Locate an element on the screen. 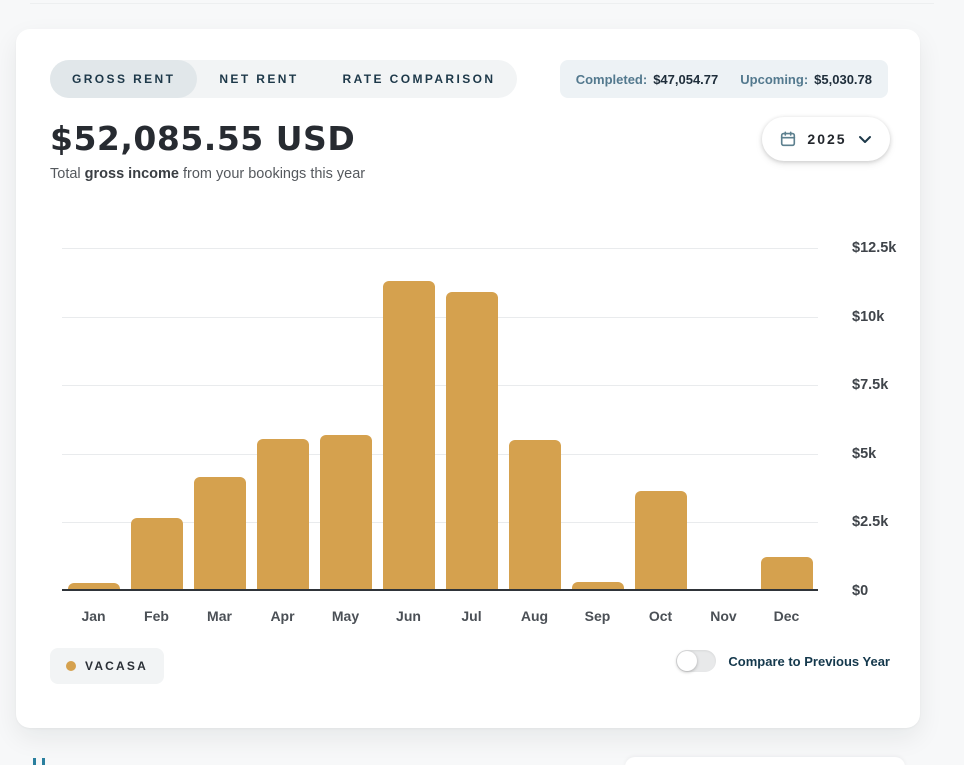  bar-may is located at coordinates (345, 513).